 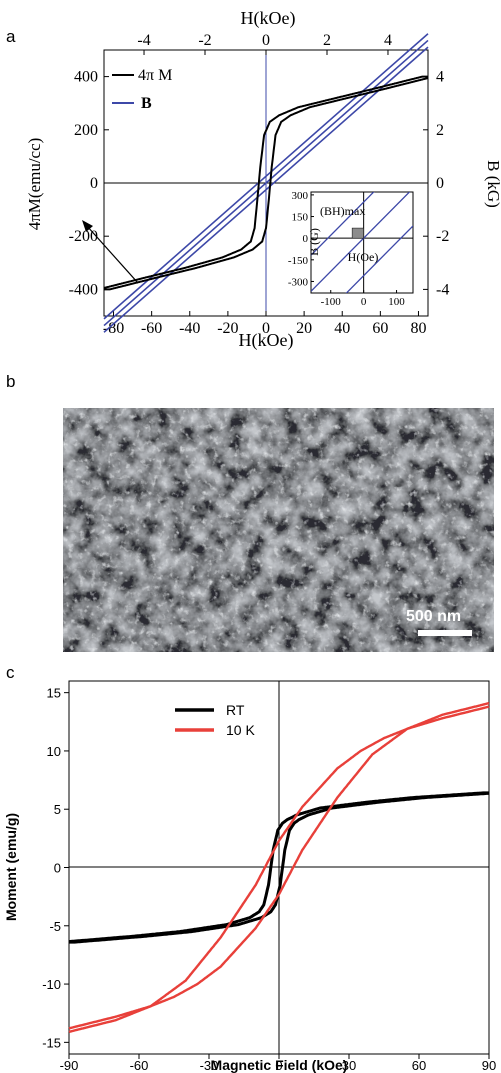 What do you see at coordinates (442, 289) in the screenshot?
I see `panel-a-right-tick-label: -4` at bounding box center [442, 289].